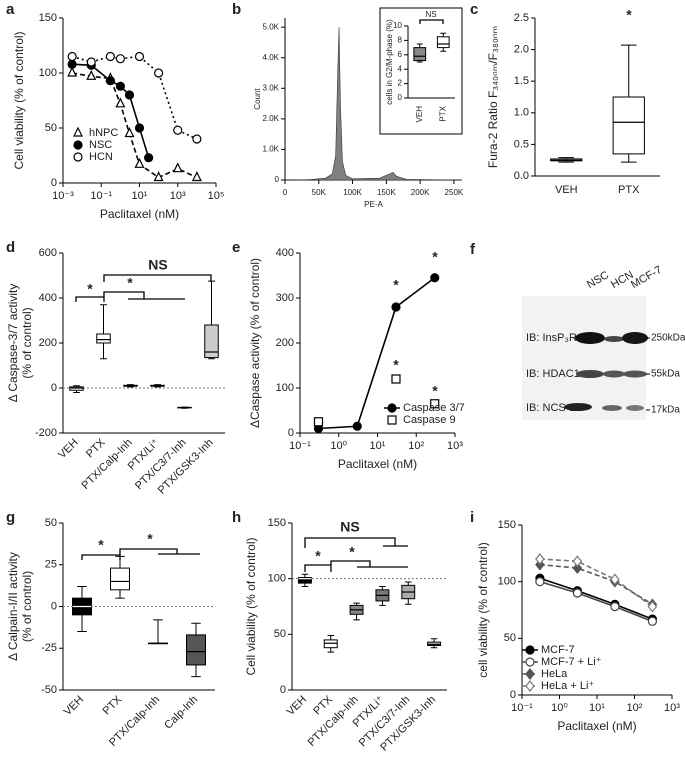  Describe the element at coordinates (285, 192) in the screenshot. I see `x-tick-label: 0` at that location.